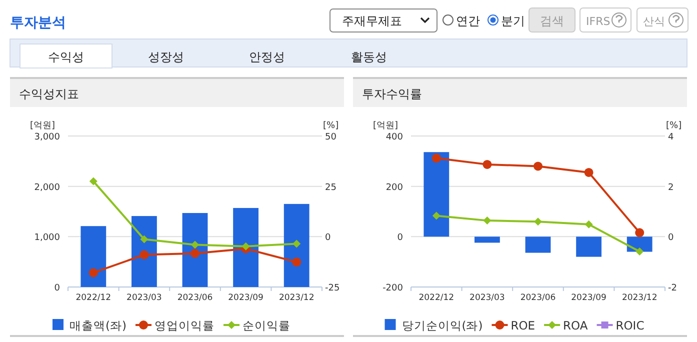  Describe the element at coordinates (331, 137) in the screenshot. I see `y2-tick-label: 50` at that location.